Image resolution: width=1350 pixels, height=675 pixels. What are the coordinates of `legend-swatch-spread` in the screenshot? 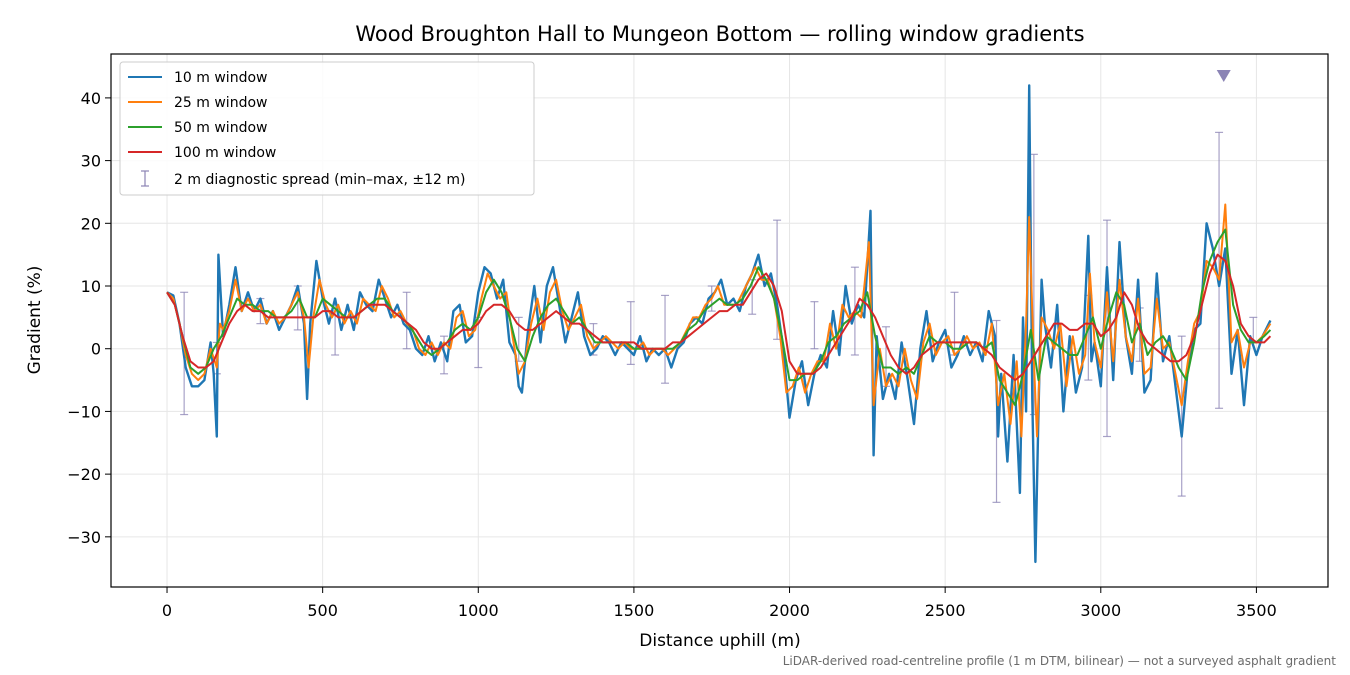 It's located at (145, 178).